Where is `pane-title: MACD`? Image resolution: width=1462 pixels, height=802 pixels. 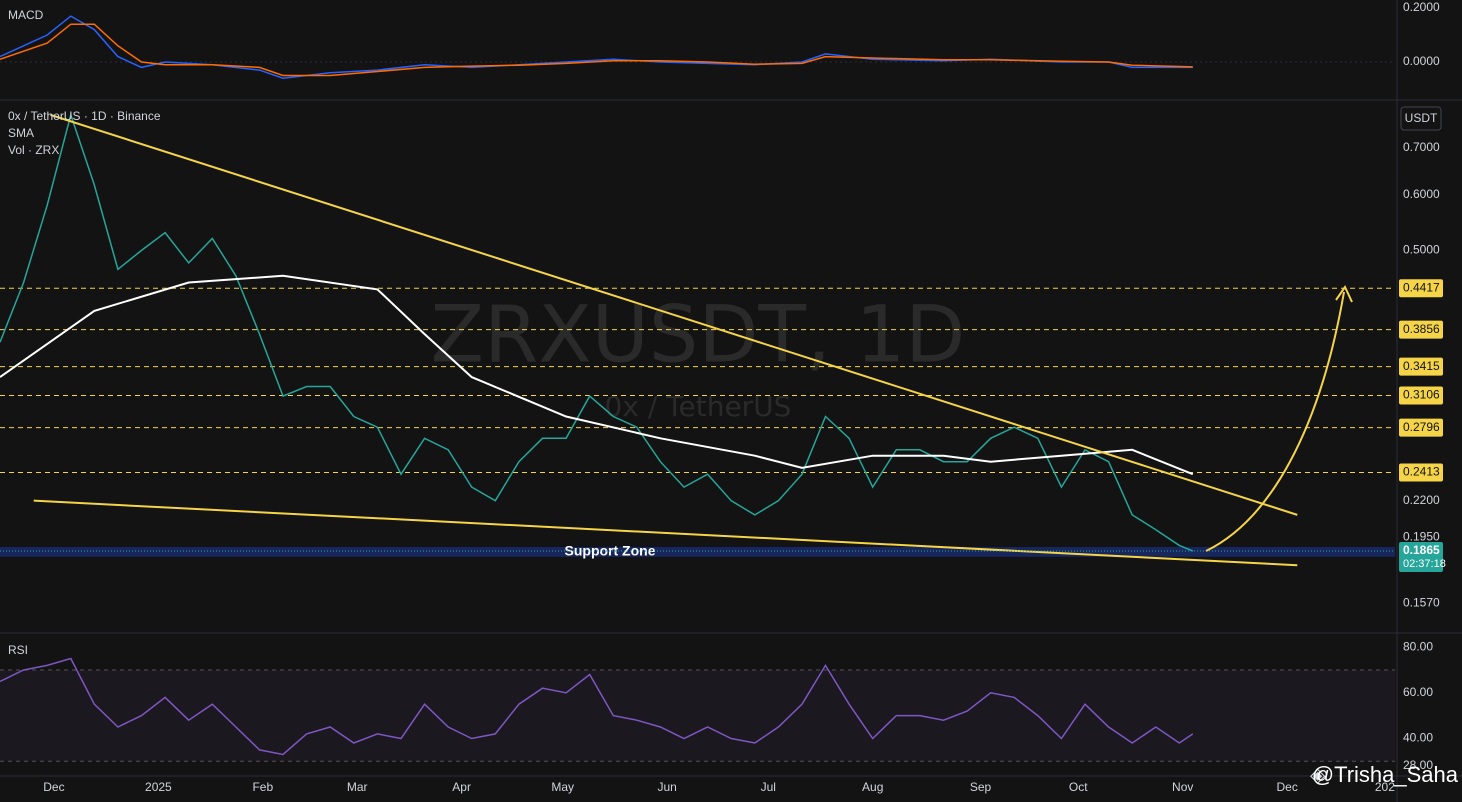 pane-title: MACD is located at coordinates (26, 15).